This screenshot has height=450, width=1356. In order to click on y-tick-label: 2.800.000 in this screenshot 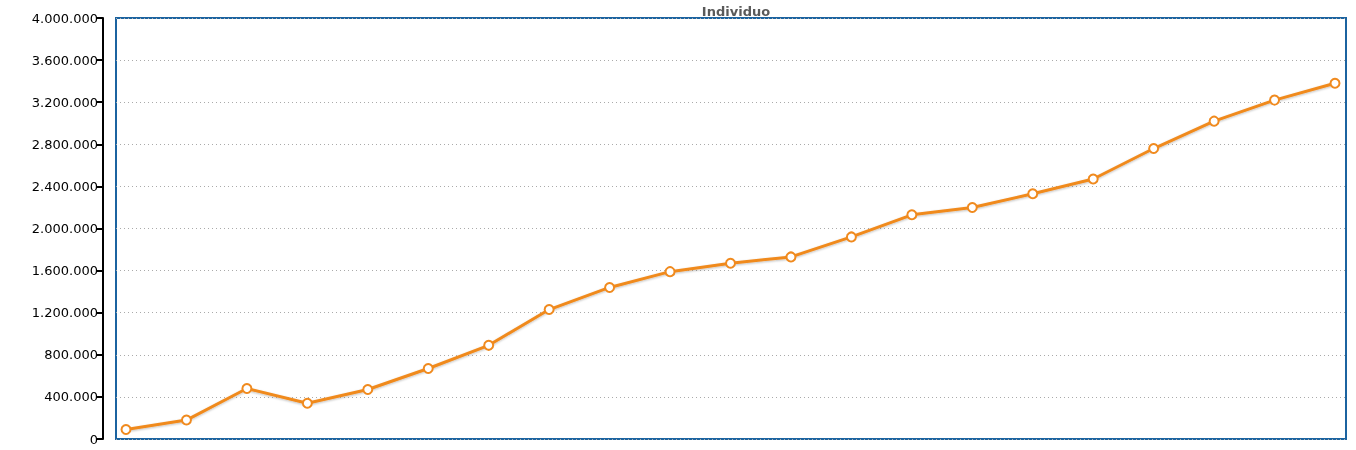, I will do `click(64, 144)`.